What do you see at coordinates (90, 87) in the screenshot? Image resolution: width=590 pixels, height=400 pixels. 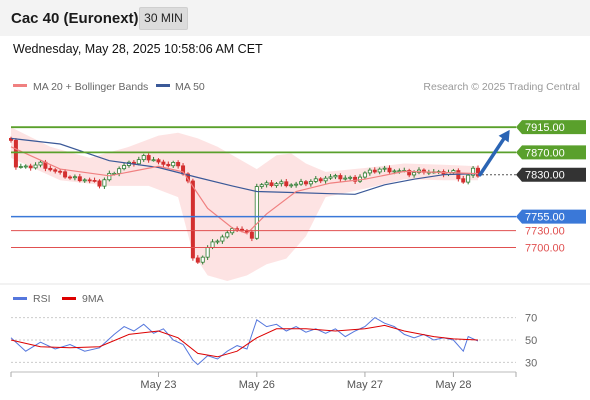 I see `ma20-legend-label: MA 20 + Bollinger Bands` at bounding box center [90, 87].